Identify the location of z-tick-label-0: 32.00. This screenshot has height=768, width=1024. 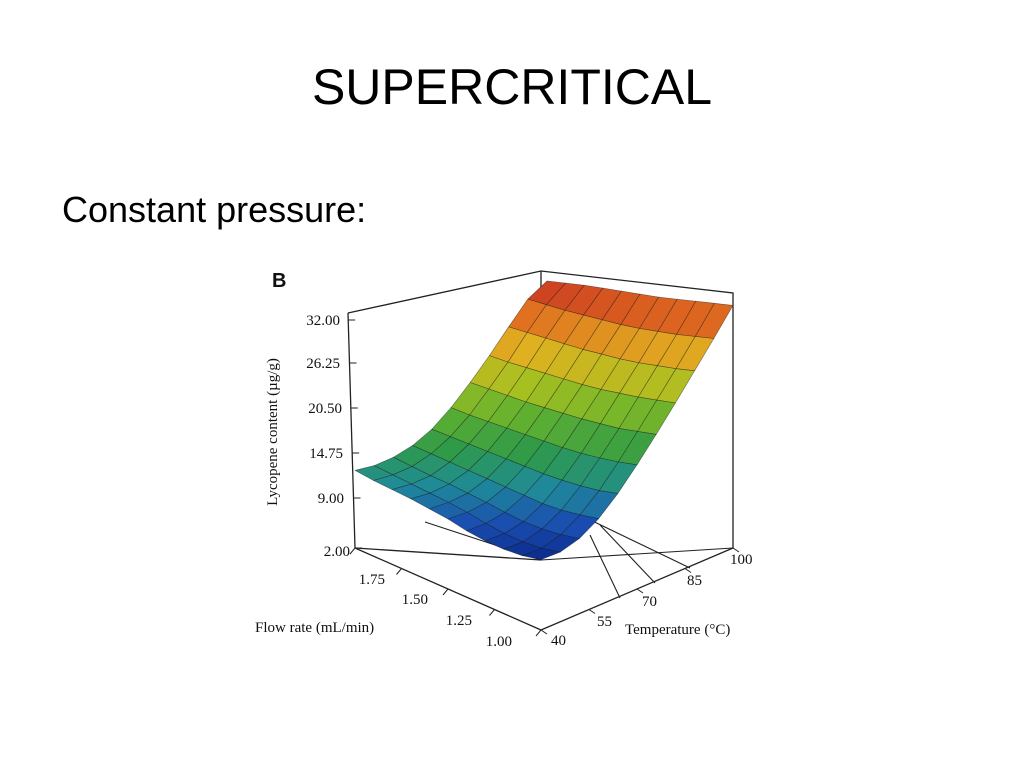
(323, 321).